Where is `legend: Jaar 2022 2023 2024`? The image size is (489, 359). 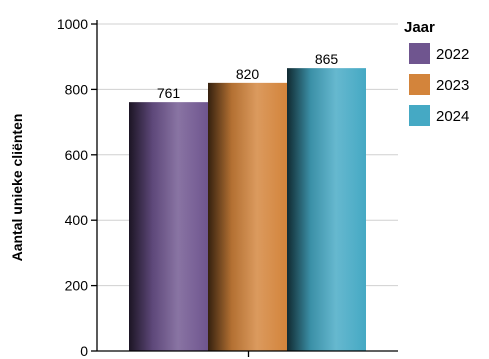 legend: Jaar 2022 2023 2024 is located at coordinates (436, 72).